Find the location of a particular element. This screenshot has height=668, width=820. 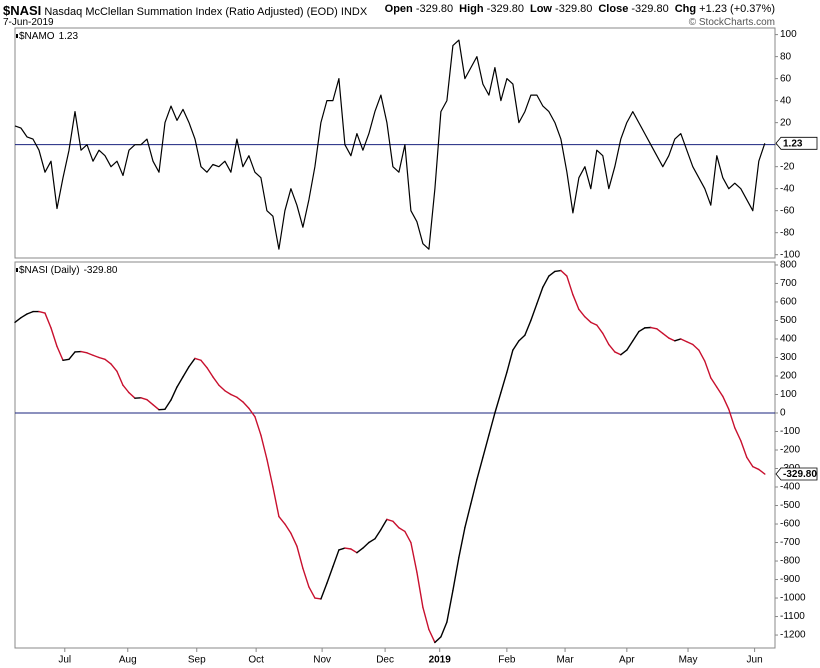

tag-box is located at coordinates (796, 143).